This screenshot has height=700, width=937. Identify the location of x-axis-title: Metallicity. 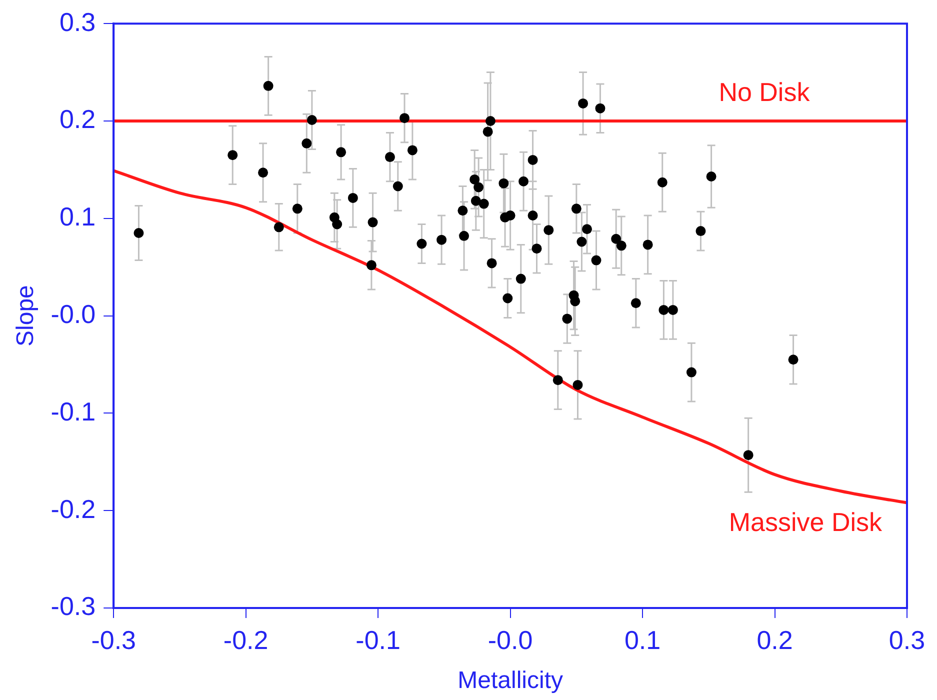
(510, 680).